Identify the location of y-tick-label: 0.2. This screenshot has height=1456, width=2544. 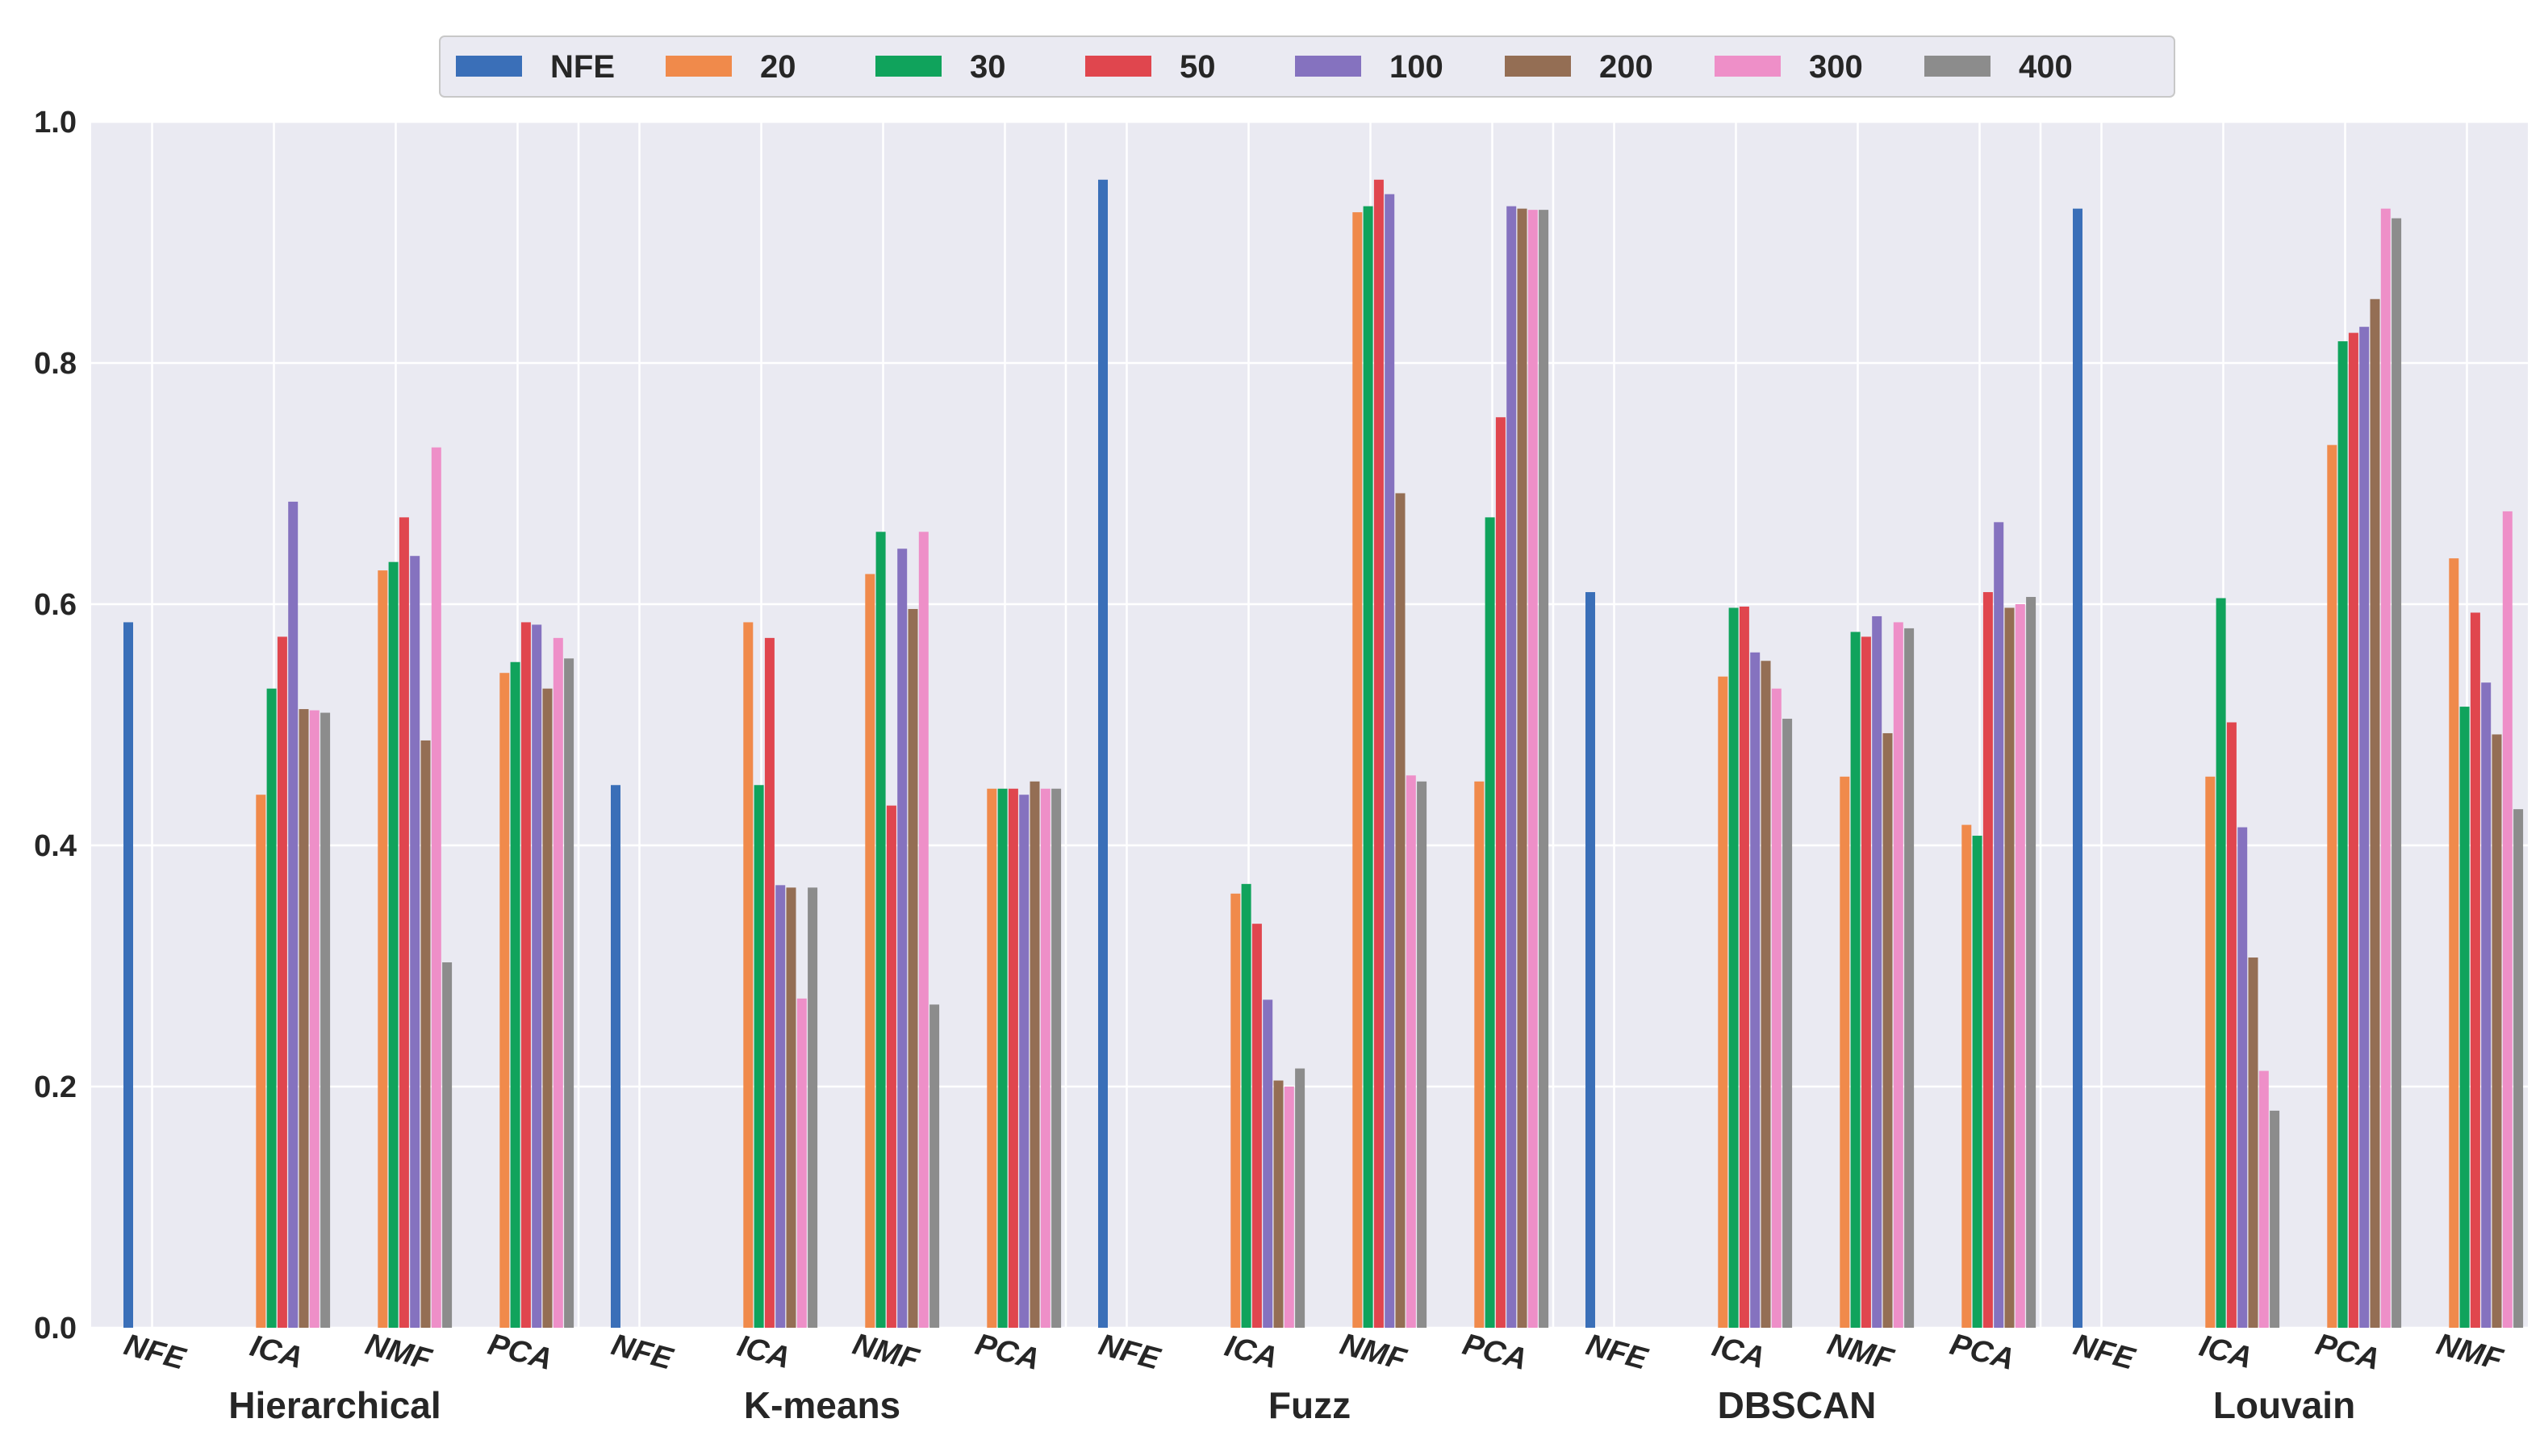
(55, 1087).